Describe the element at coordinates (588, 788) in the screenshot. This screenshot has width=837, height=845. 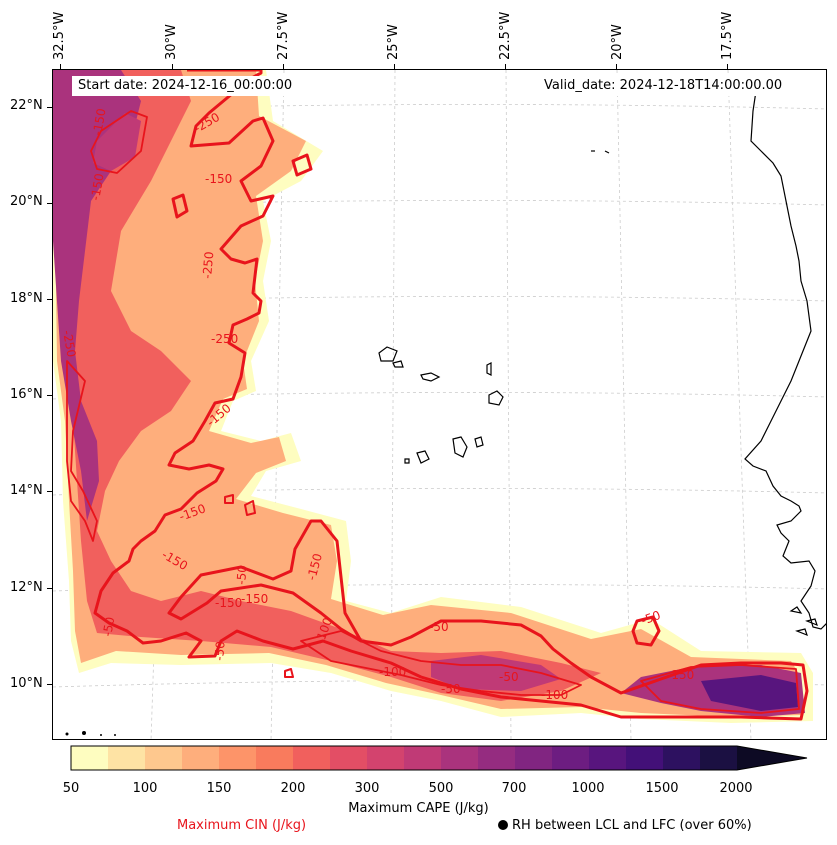
I see `colorbar-tick-1000: 1000` at that location.